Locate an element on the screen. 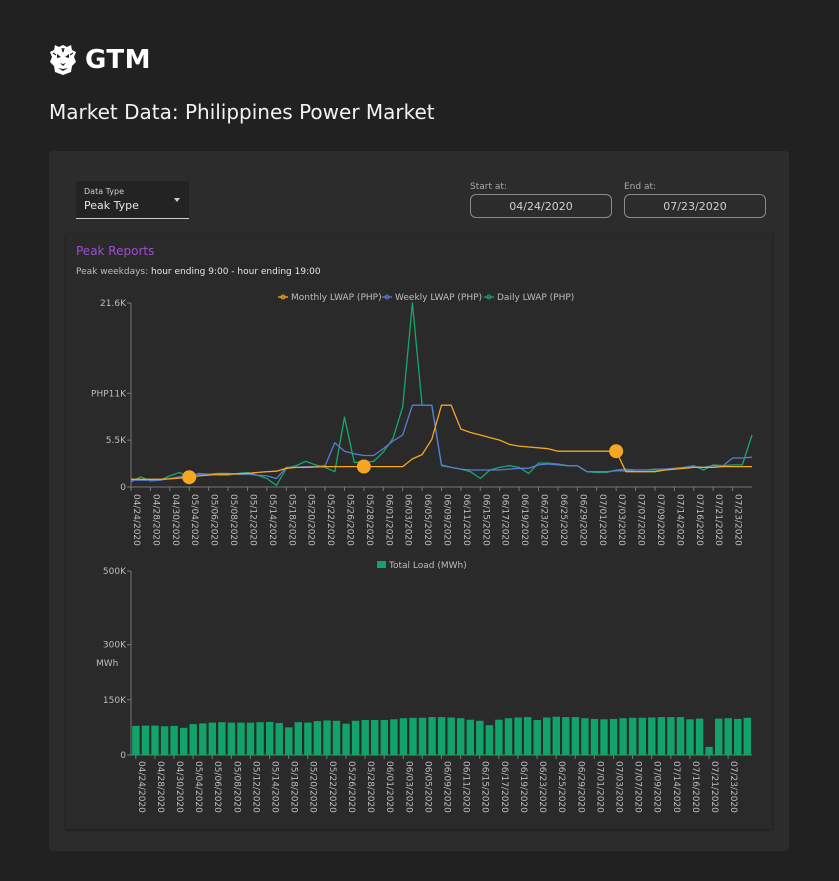 Image resolution: width=839 pixels, height=881 pixels. line-y-tick-label: PHP11K is located at coordinates (109, 394).